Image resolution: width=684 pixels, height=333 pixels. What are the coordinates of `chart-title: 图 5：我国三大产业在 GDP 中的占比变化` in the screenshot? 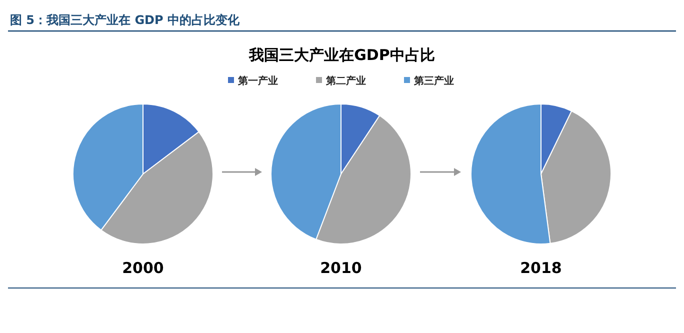 It's located at (125, 20).